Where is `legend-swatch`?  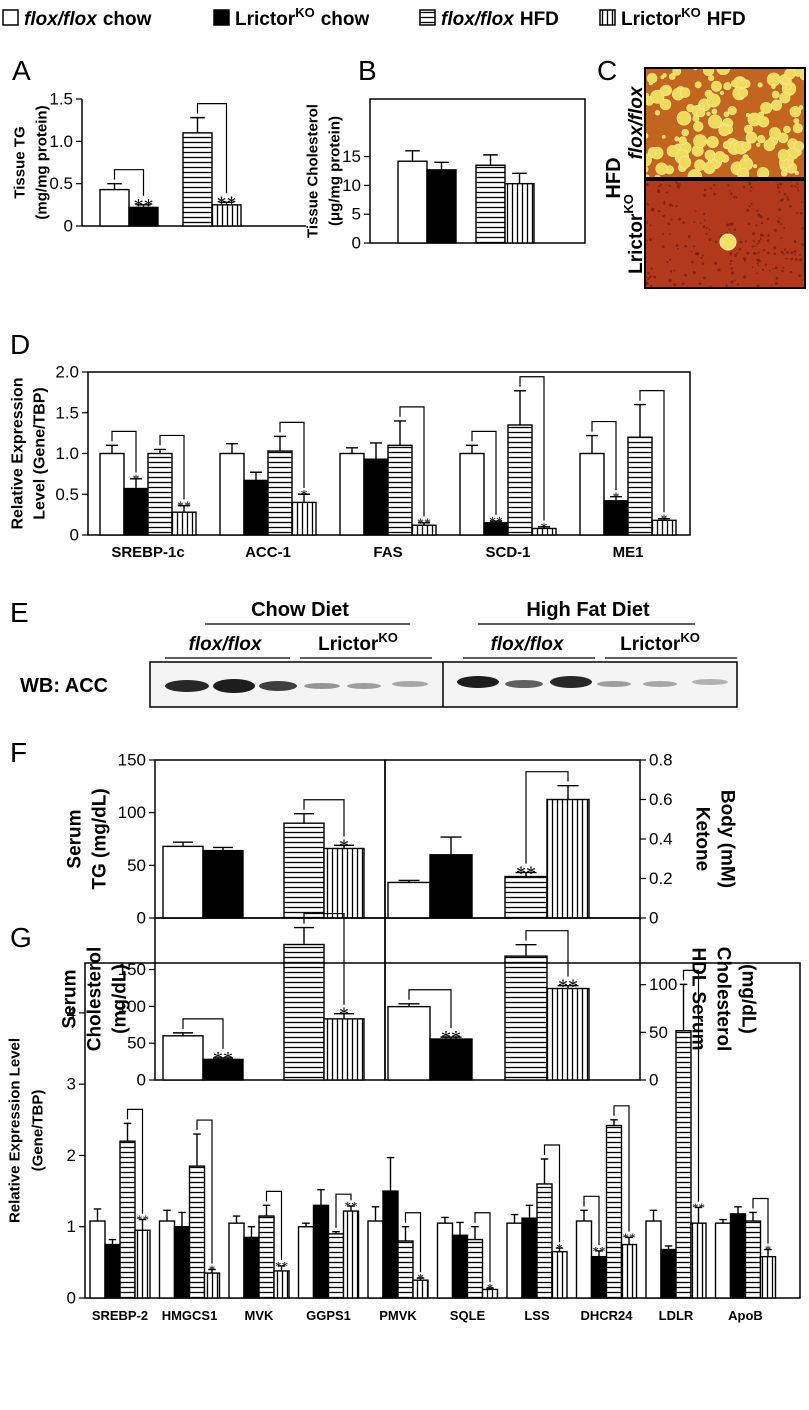 legend-swatch is located at coordinates (221, 17).